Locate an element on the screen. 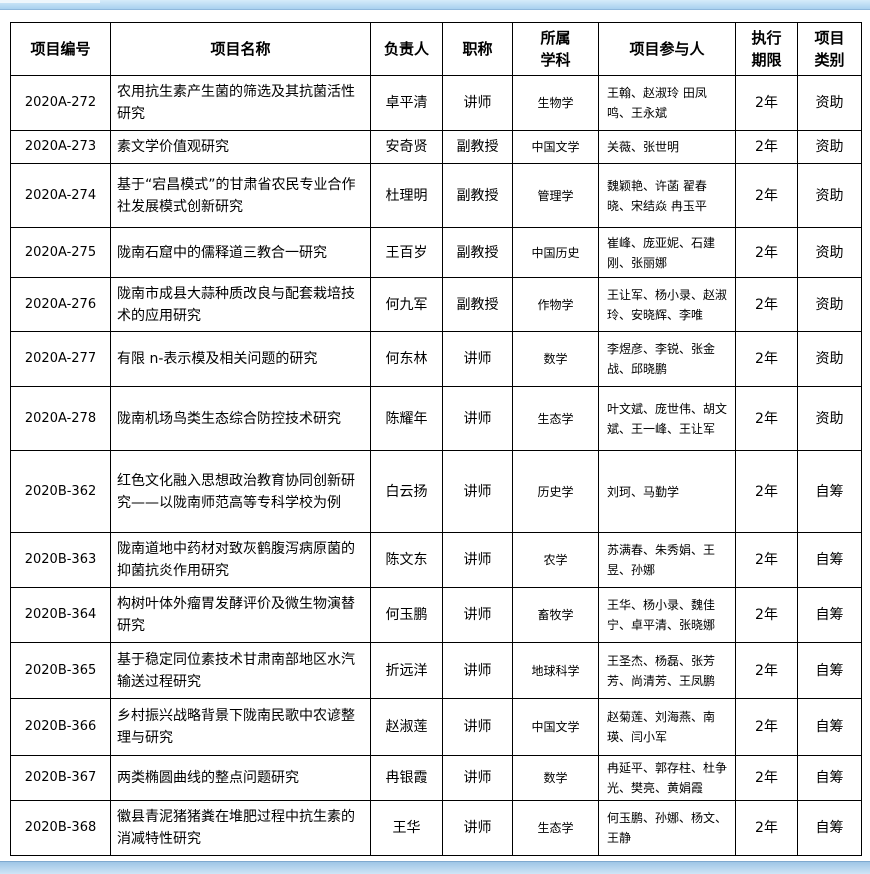 This screenshot has height=874, width=870. subject-cell: 农学 is located at coordinates (555, 560).